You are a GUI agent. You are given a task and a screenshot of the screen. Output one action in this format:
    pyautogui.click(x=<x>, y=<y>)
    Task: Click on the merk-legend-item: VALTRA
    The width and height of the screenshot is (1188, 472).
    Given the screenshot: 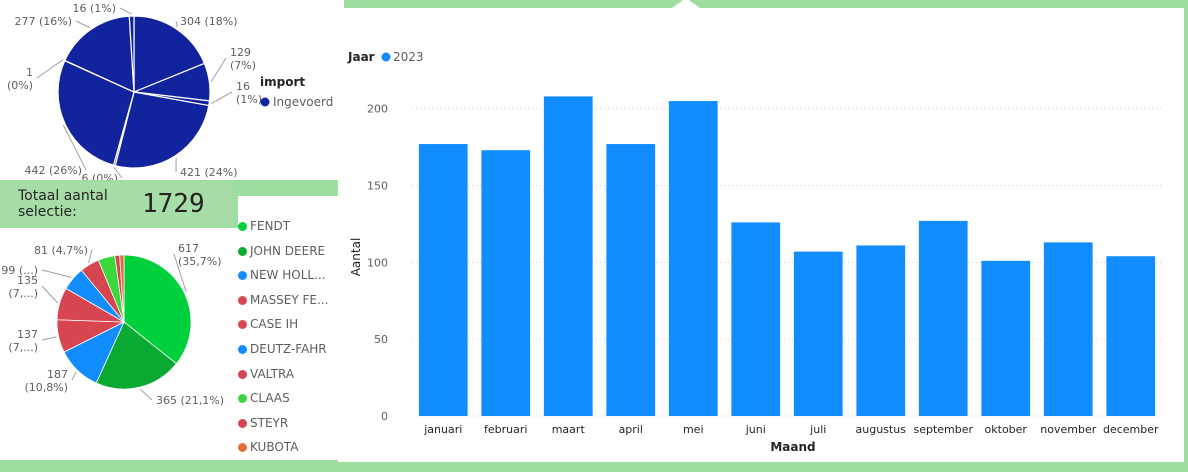 What is the action you would take?
    pyautogui.click(x=293, y=374)
    